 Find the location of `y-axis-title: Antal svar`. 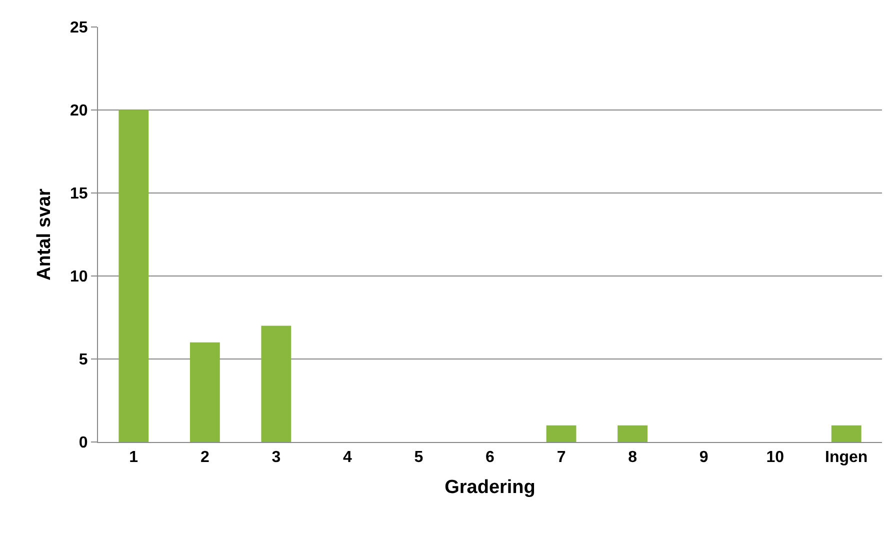

y-axis-title: Antal svar is located at coordinates (44, 234).